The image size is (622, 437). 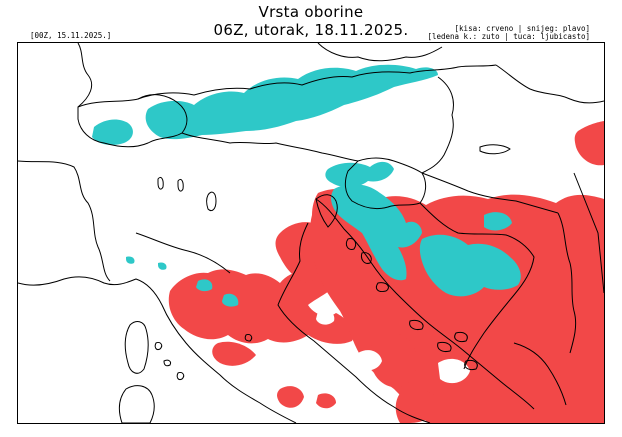 What do you see at coordinates (359, 174) in the screenshot?
I see `snow-area-slovenia` at bounding box center [359, 174].